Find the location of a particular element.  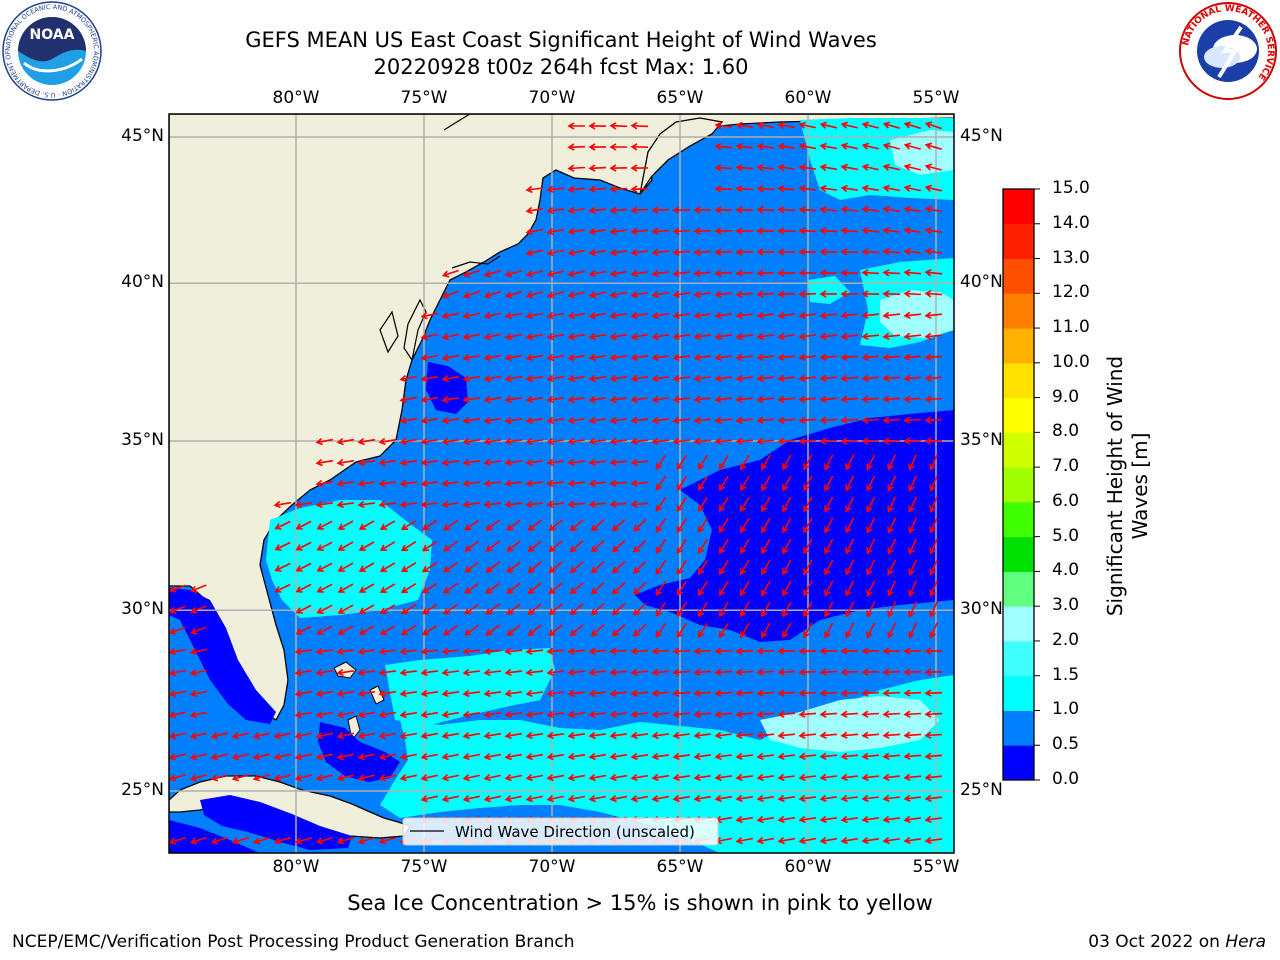

colorbar-tick: 6.0 is located at coordinates (1066, 500).